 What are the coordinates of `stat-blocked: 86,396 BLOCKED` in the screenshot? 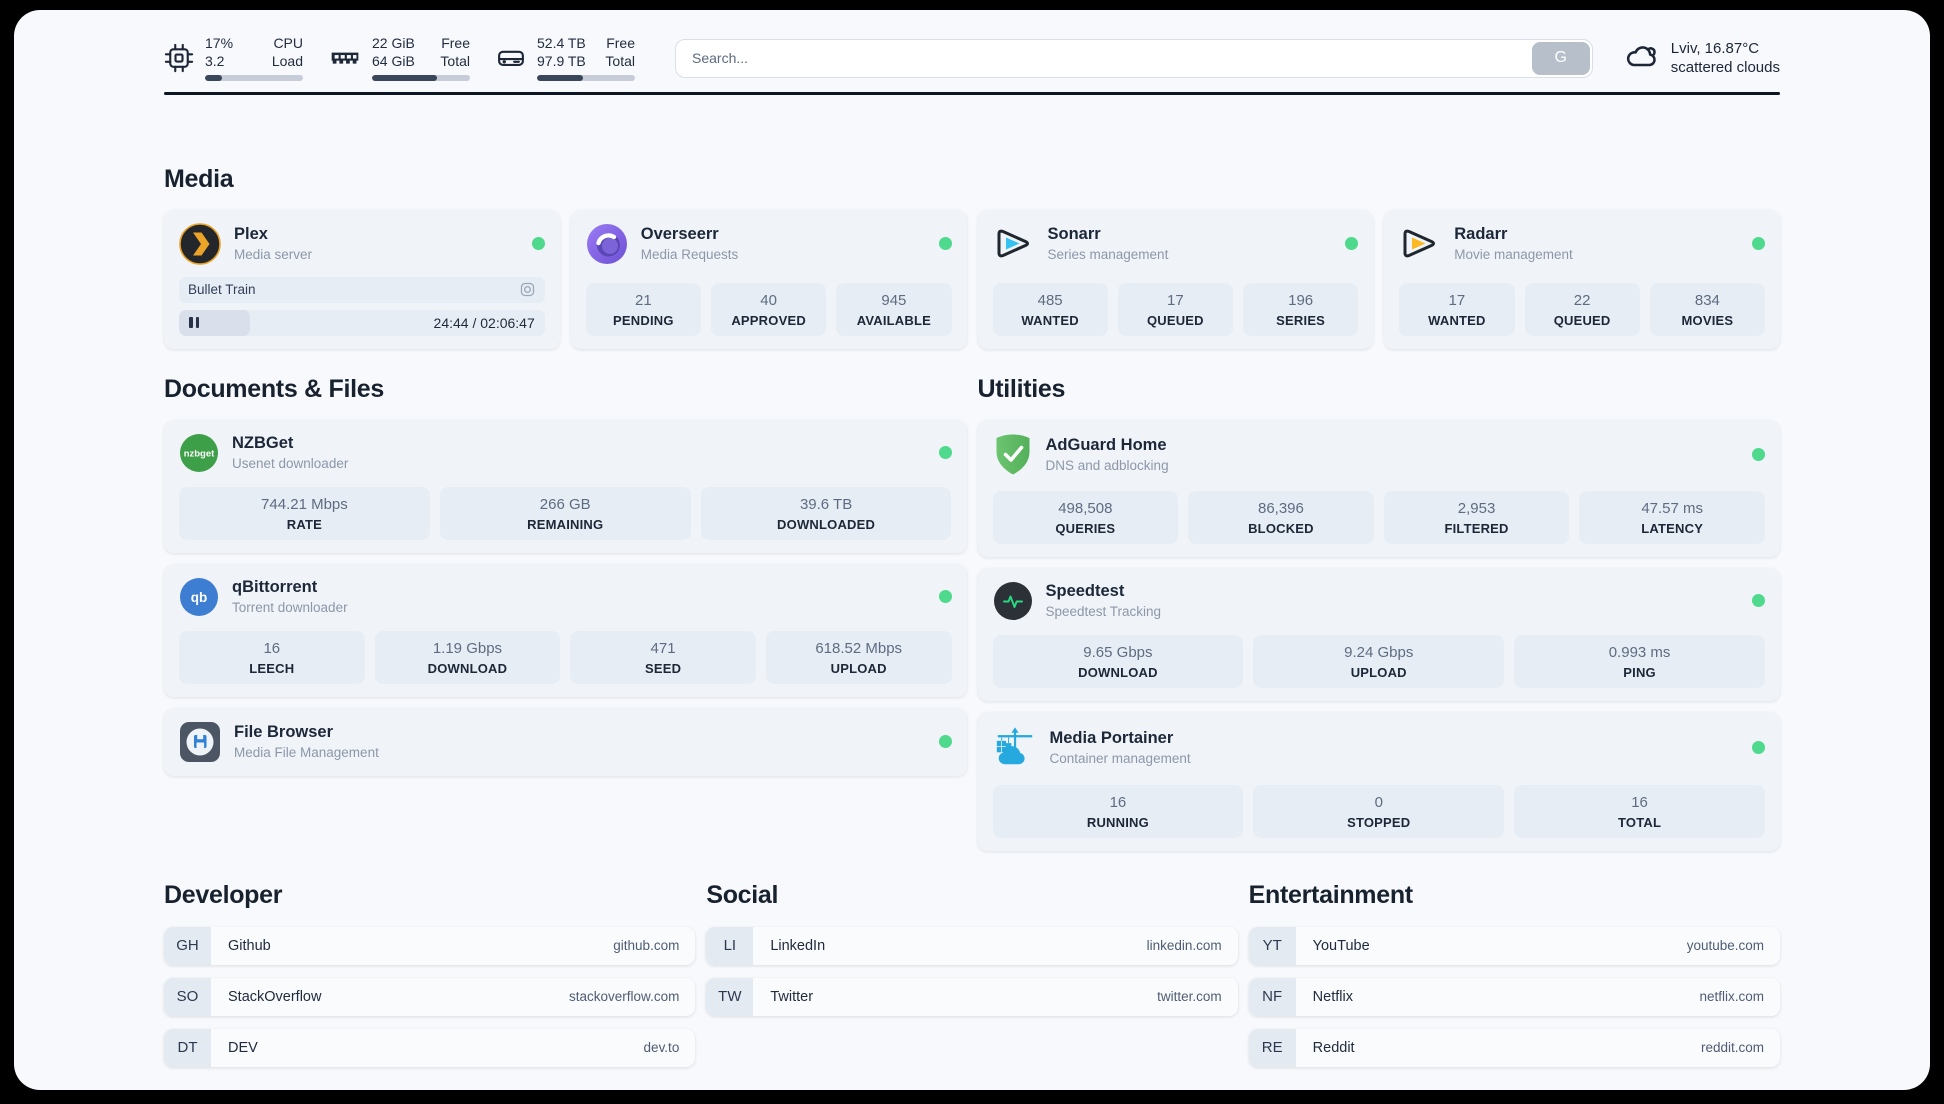 It's located at (1281, 517).